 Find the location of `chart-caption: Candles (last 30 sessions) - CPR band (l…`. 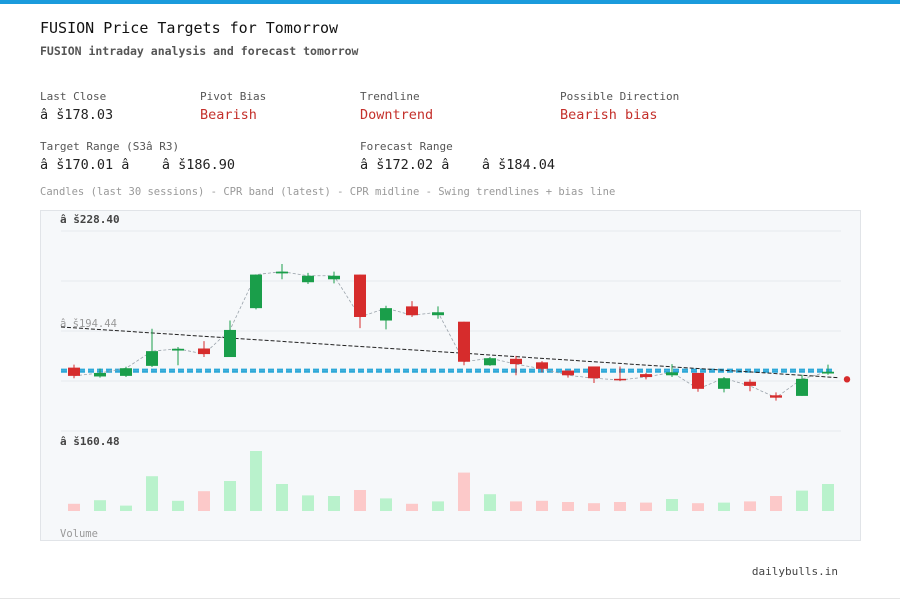

chart-caption: Candles (last 30 sessions) - CPR band (l… is located at coordinates (328, 192).